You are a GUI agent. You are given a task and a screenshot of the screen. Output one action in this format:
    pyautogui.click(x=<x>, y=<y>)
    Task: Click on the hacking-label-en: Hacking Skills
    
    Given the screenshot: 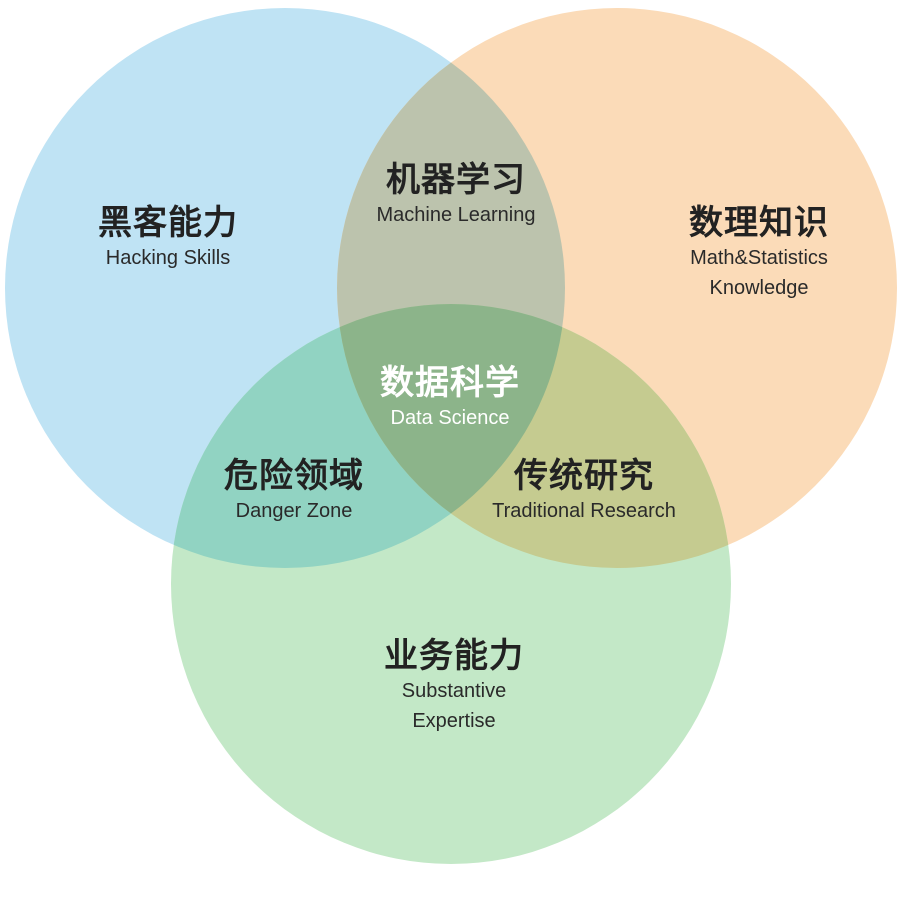 What is the action you would take?
    pyautogui.click(x=168, y=258)
    